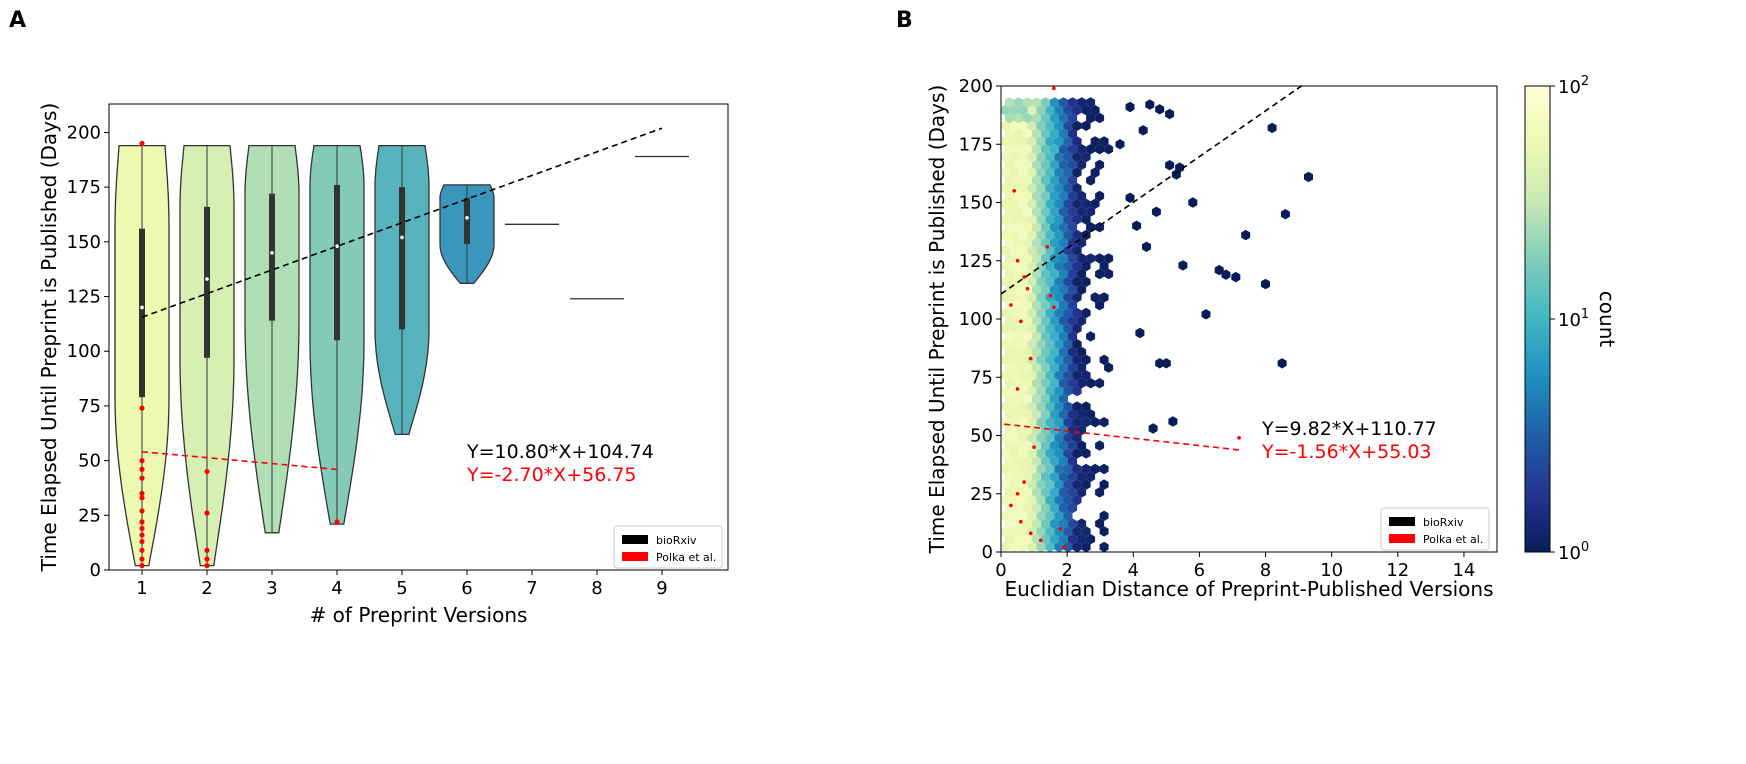 This screenshot has width=1746, height=764. What do you see at coordinates (551, 475) in the screenshot?
I see `panel-a-equation-polka: Y=-2.70*X+56.75` at bounding box center [551, 475].